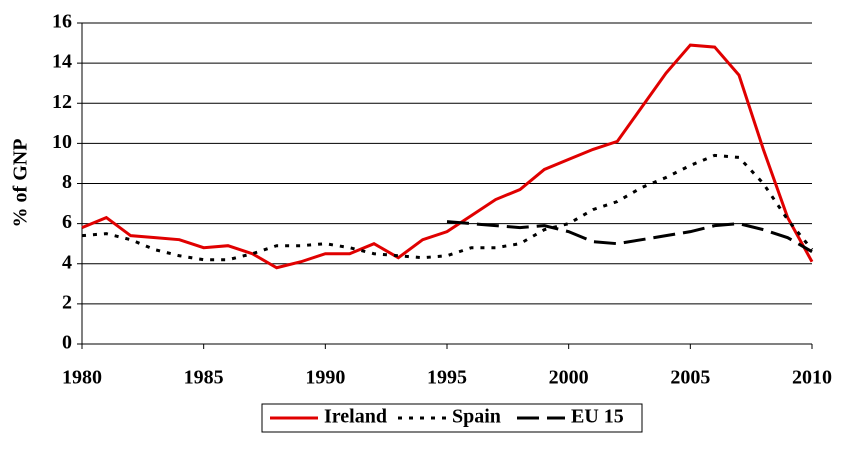  I want to click on x-tick-label: 1995, so click(447, 378).